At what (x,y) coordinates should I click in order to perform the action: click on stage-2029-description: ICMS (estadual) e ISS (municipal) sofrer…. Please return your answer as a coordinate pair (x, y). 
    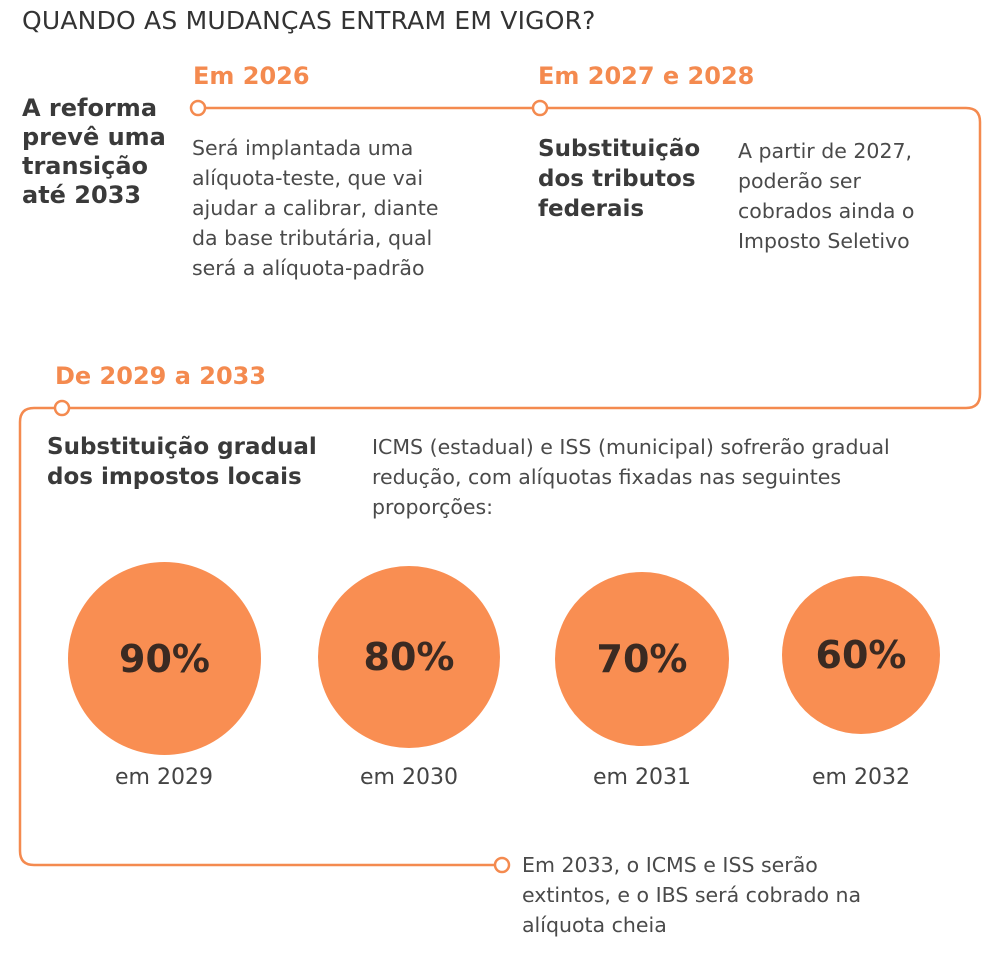
    Looking at the image, I should click on (631, 477).